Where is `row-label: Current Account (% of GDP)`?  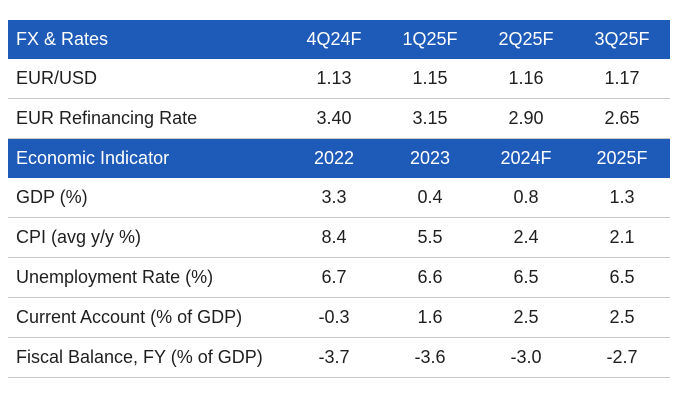
row-label: Current Account (% of GDP) is located at coordinates (147, 317).